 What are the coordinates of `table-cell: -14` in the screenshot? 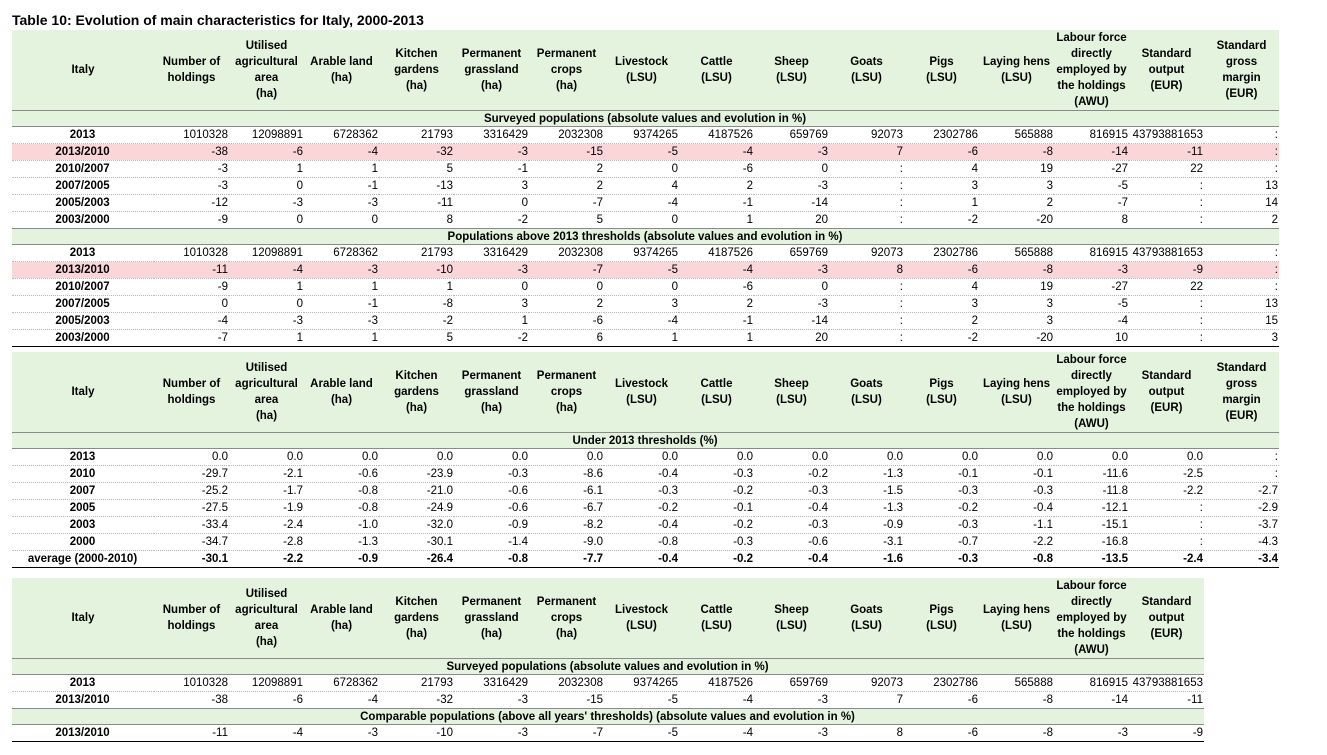 It's located at (1091, 152).